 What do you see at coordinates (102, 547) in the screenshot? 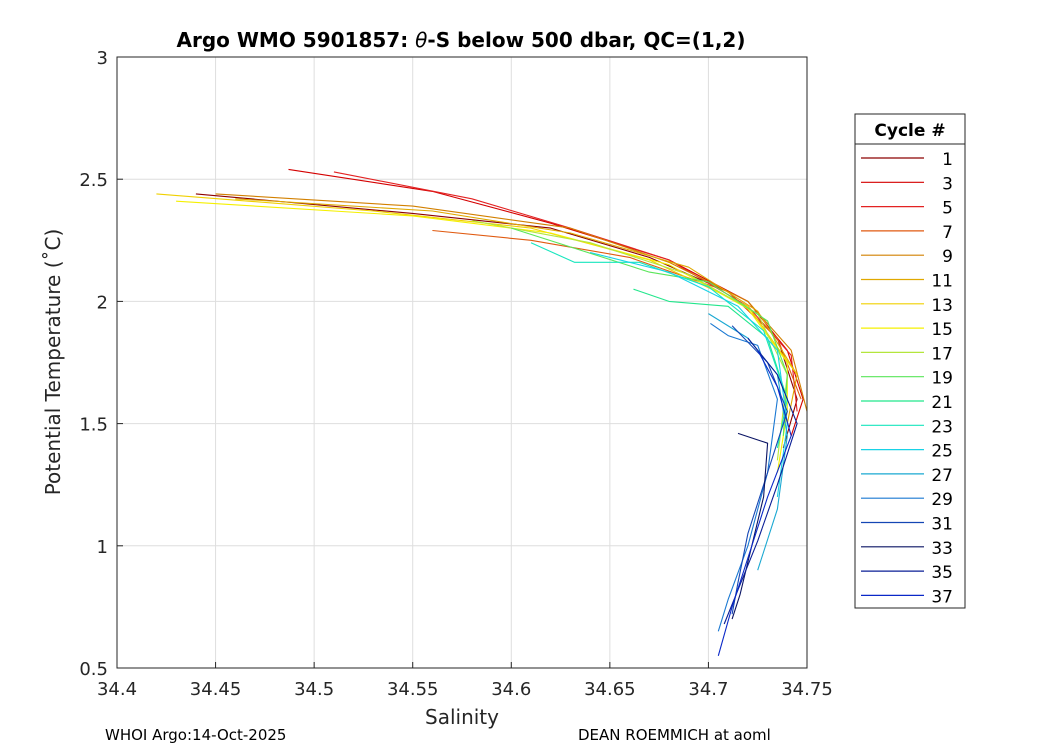
I see `y-tick-label: 1` at bounding box center [102, 547].